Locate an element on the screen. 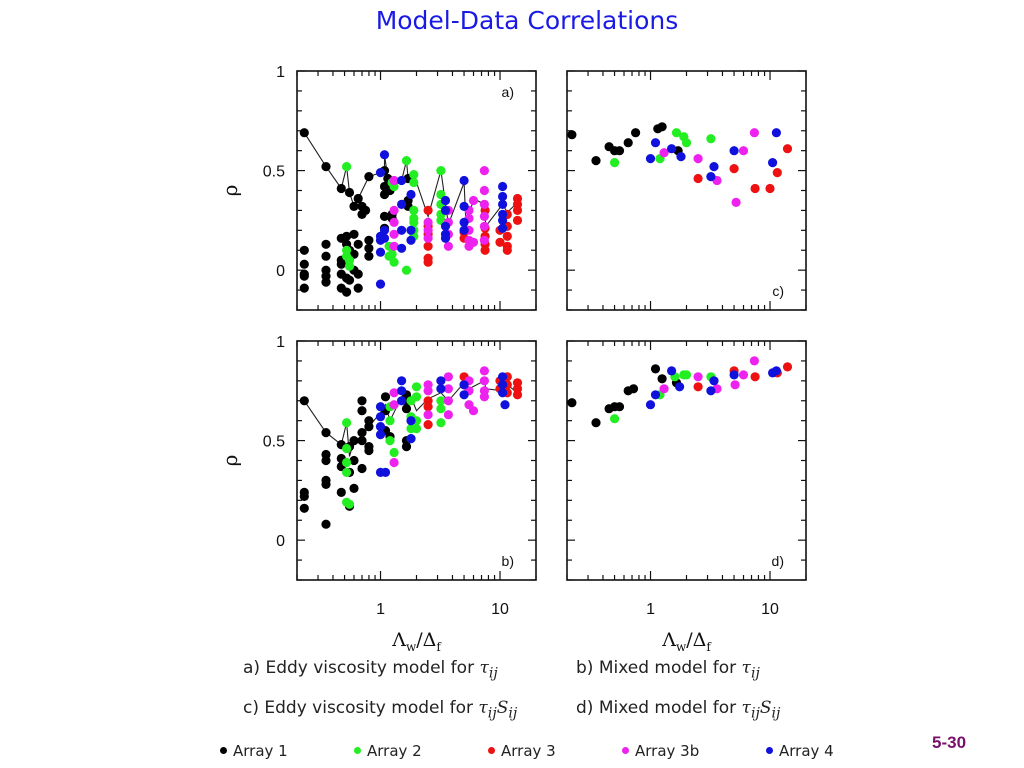 The height and width of the screenshot is (768, 1024). panel-b: 0 0.5 1 ρ 1 10 Λw/Δf b) is located at coordinates (377, 494).